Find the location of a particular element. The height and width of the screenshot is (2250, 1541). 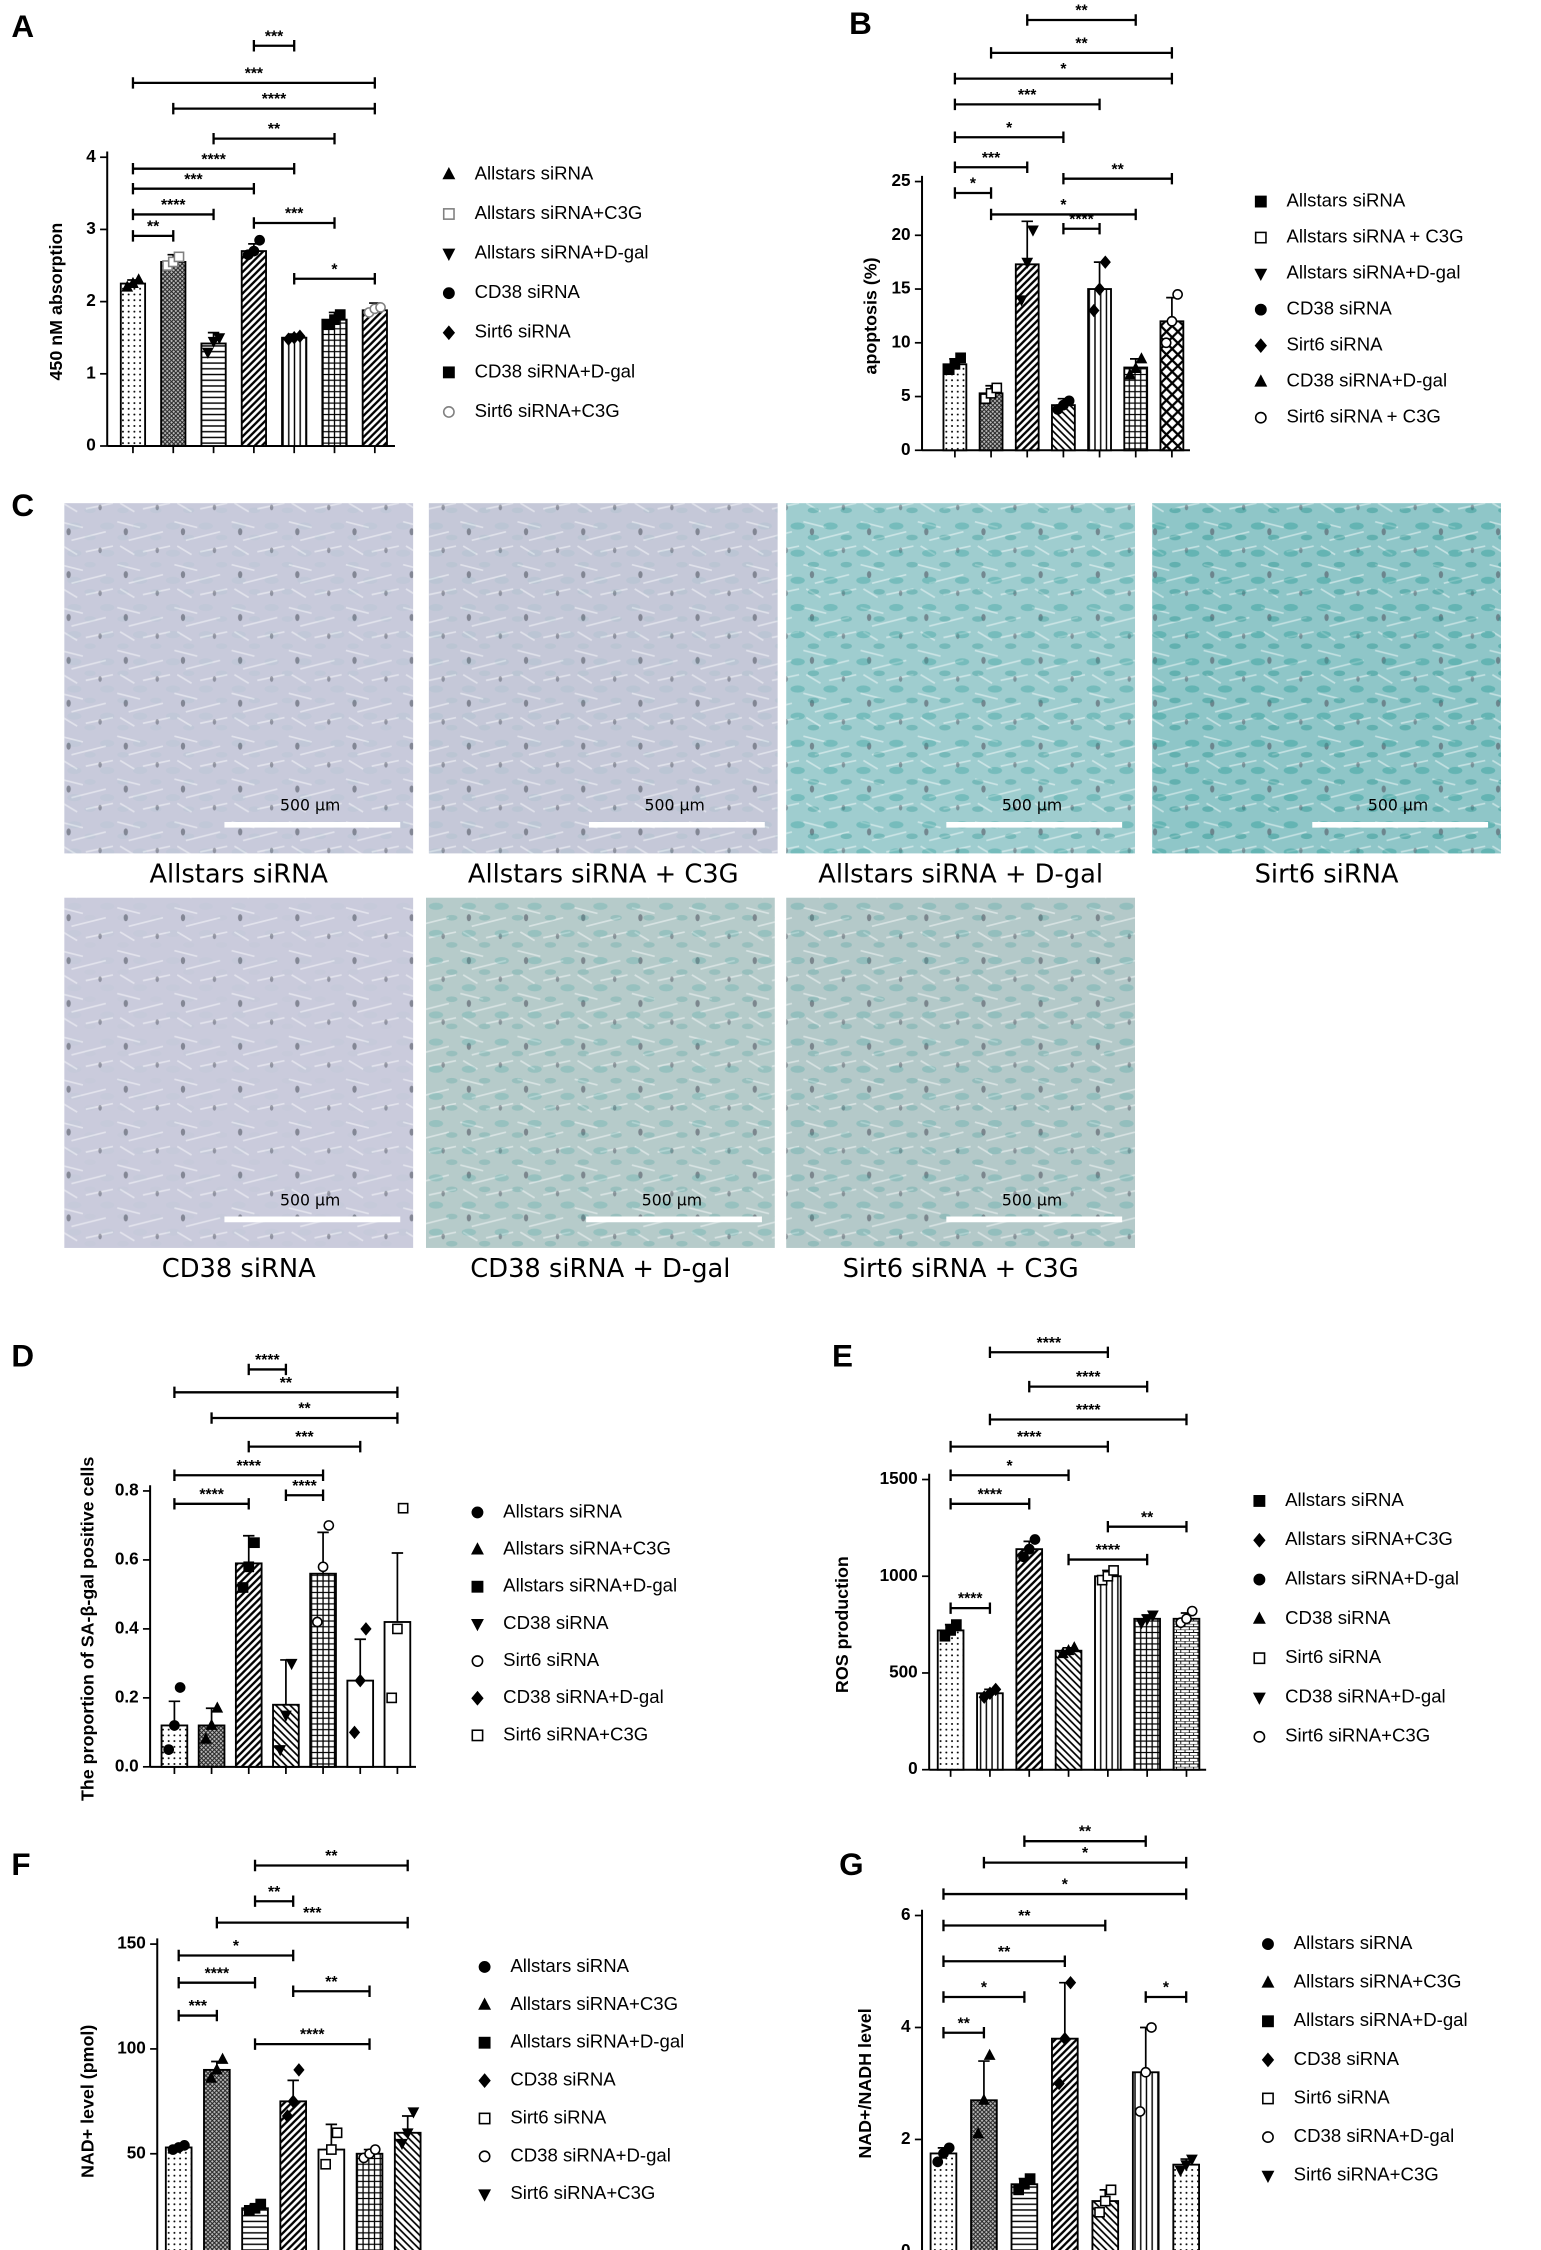

y-tick-label: 2 is located at coordinates (906, 2138).